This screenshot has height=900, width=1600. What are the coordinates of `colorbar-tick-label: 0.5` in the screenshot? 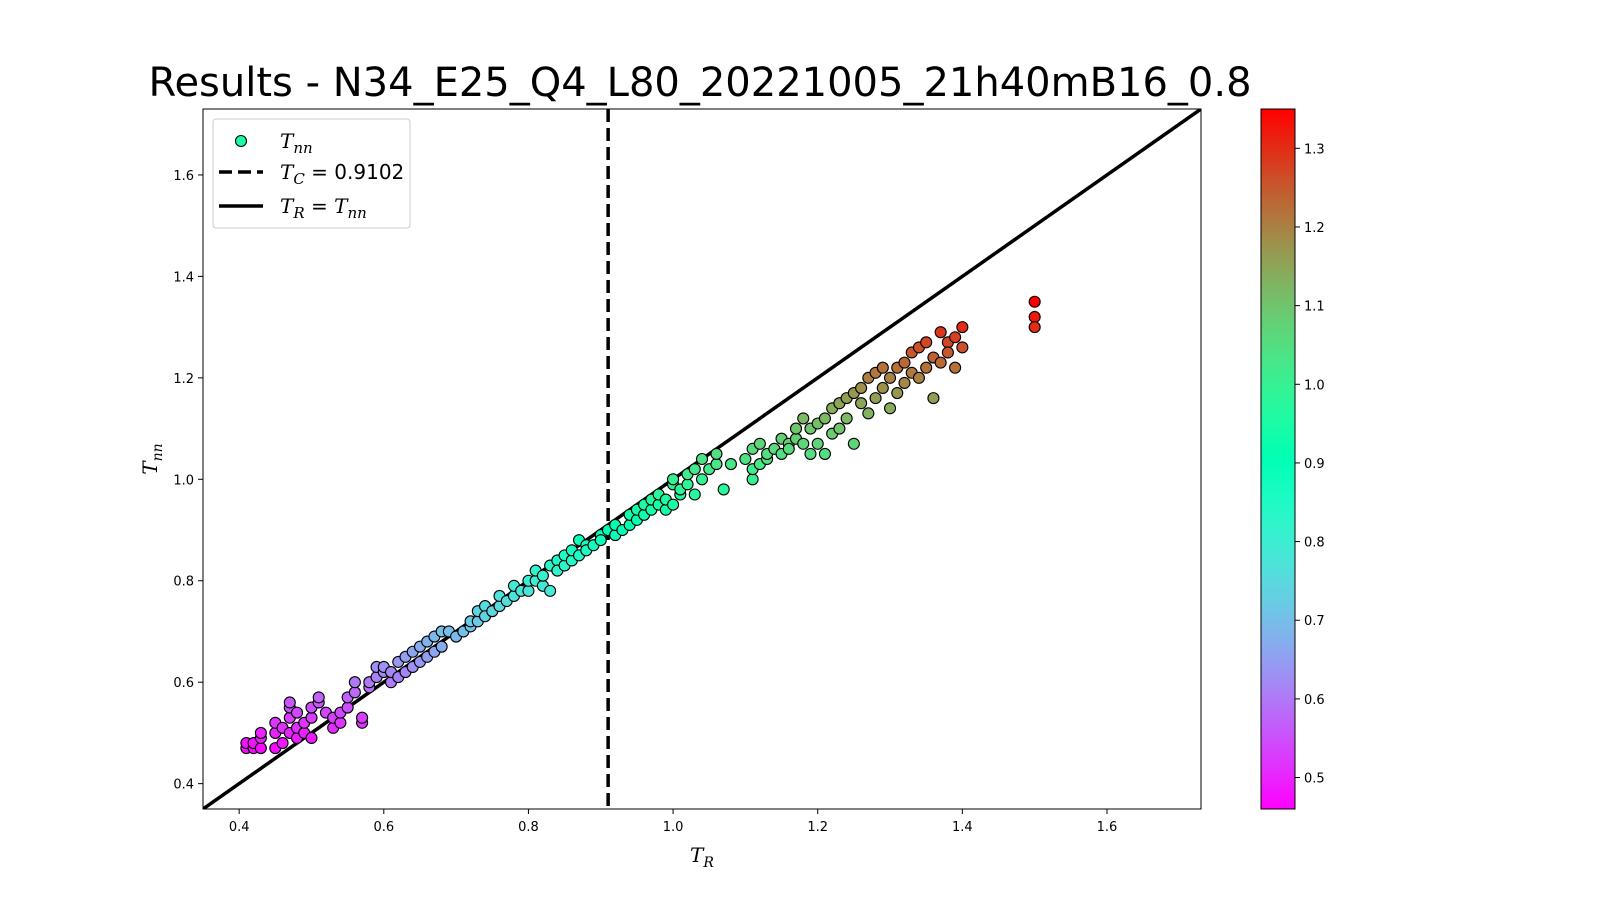 It's located at (1314, 779).